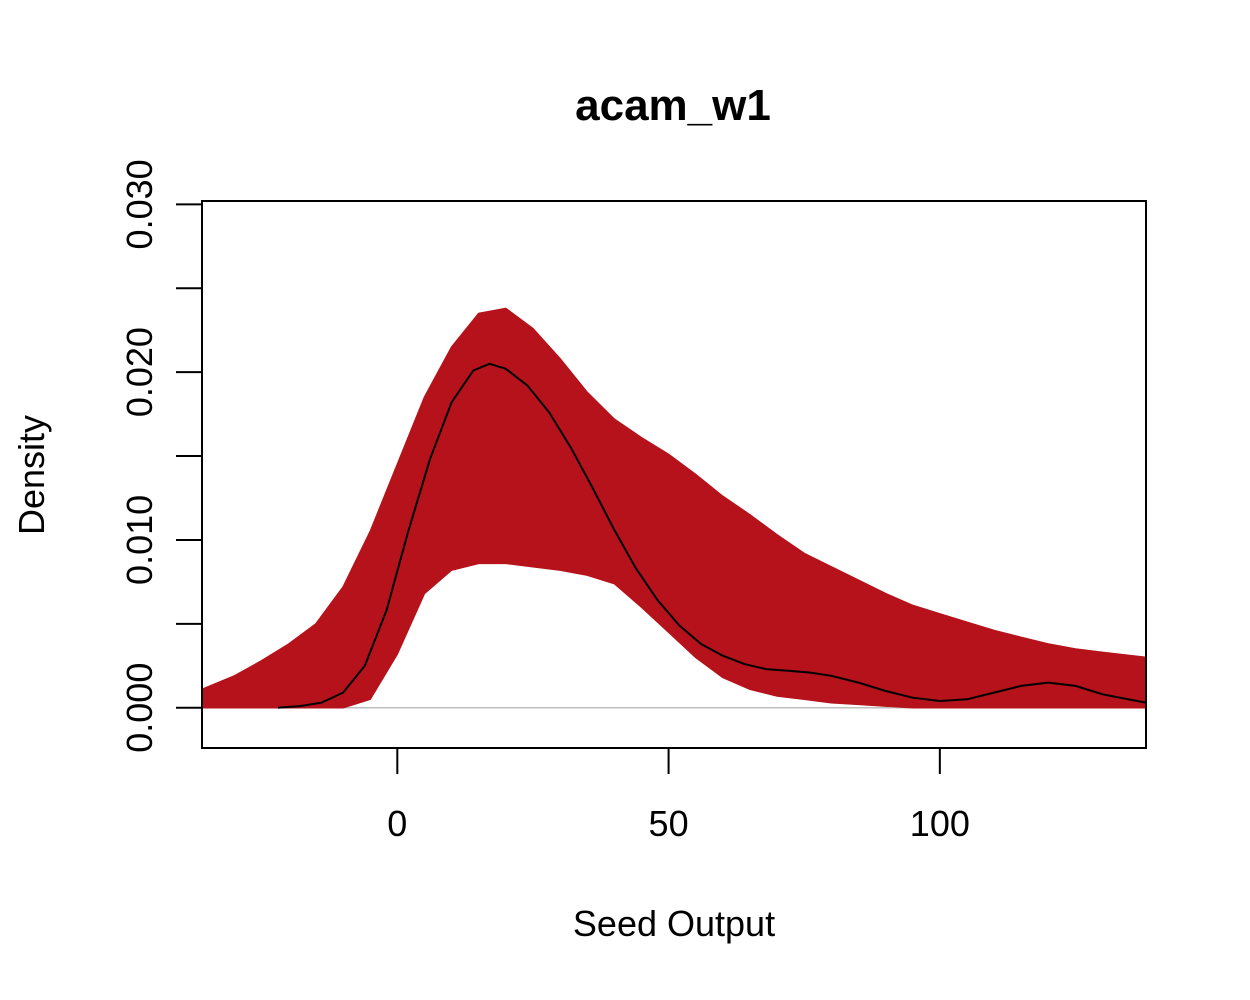 This screenshot has height=1000, width=1250. What do you see at coordinates (397, 823) in the screenshot?
I see `x-tick-label: 0` at bounding box center [397, 823].